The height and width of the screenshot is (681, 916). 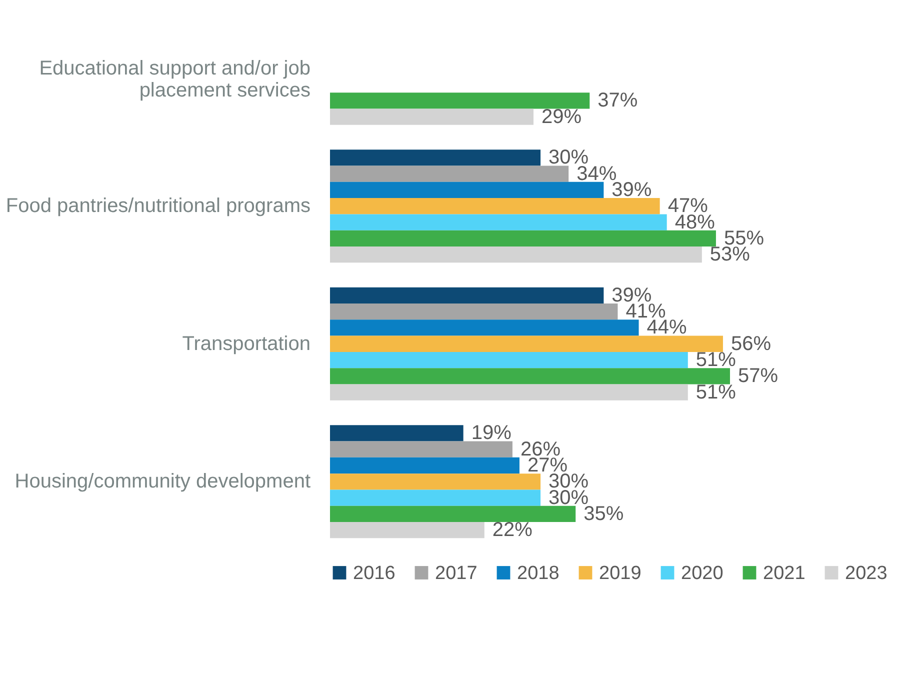 What do you see at coordinates (702, 573) in the screenshot?
I see `legend-label: 2020` at bounding box center [702, 573].